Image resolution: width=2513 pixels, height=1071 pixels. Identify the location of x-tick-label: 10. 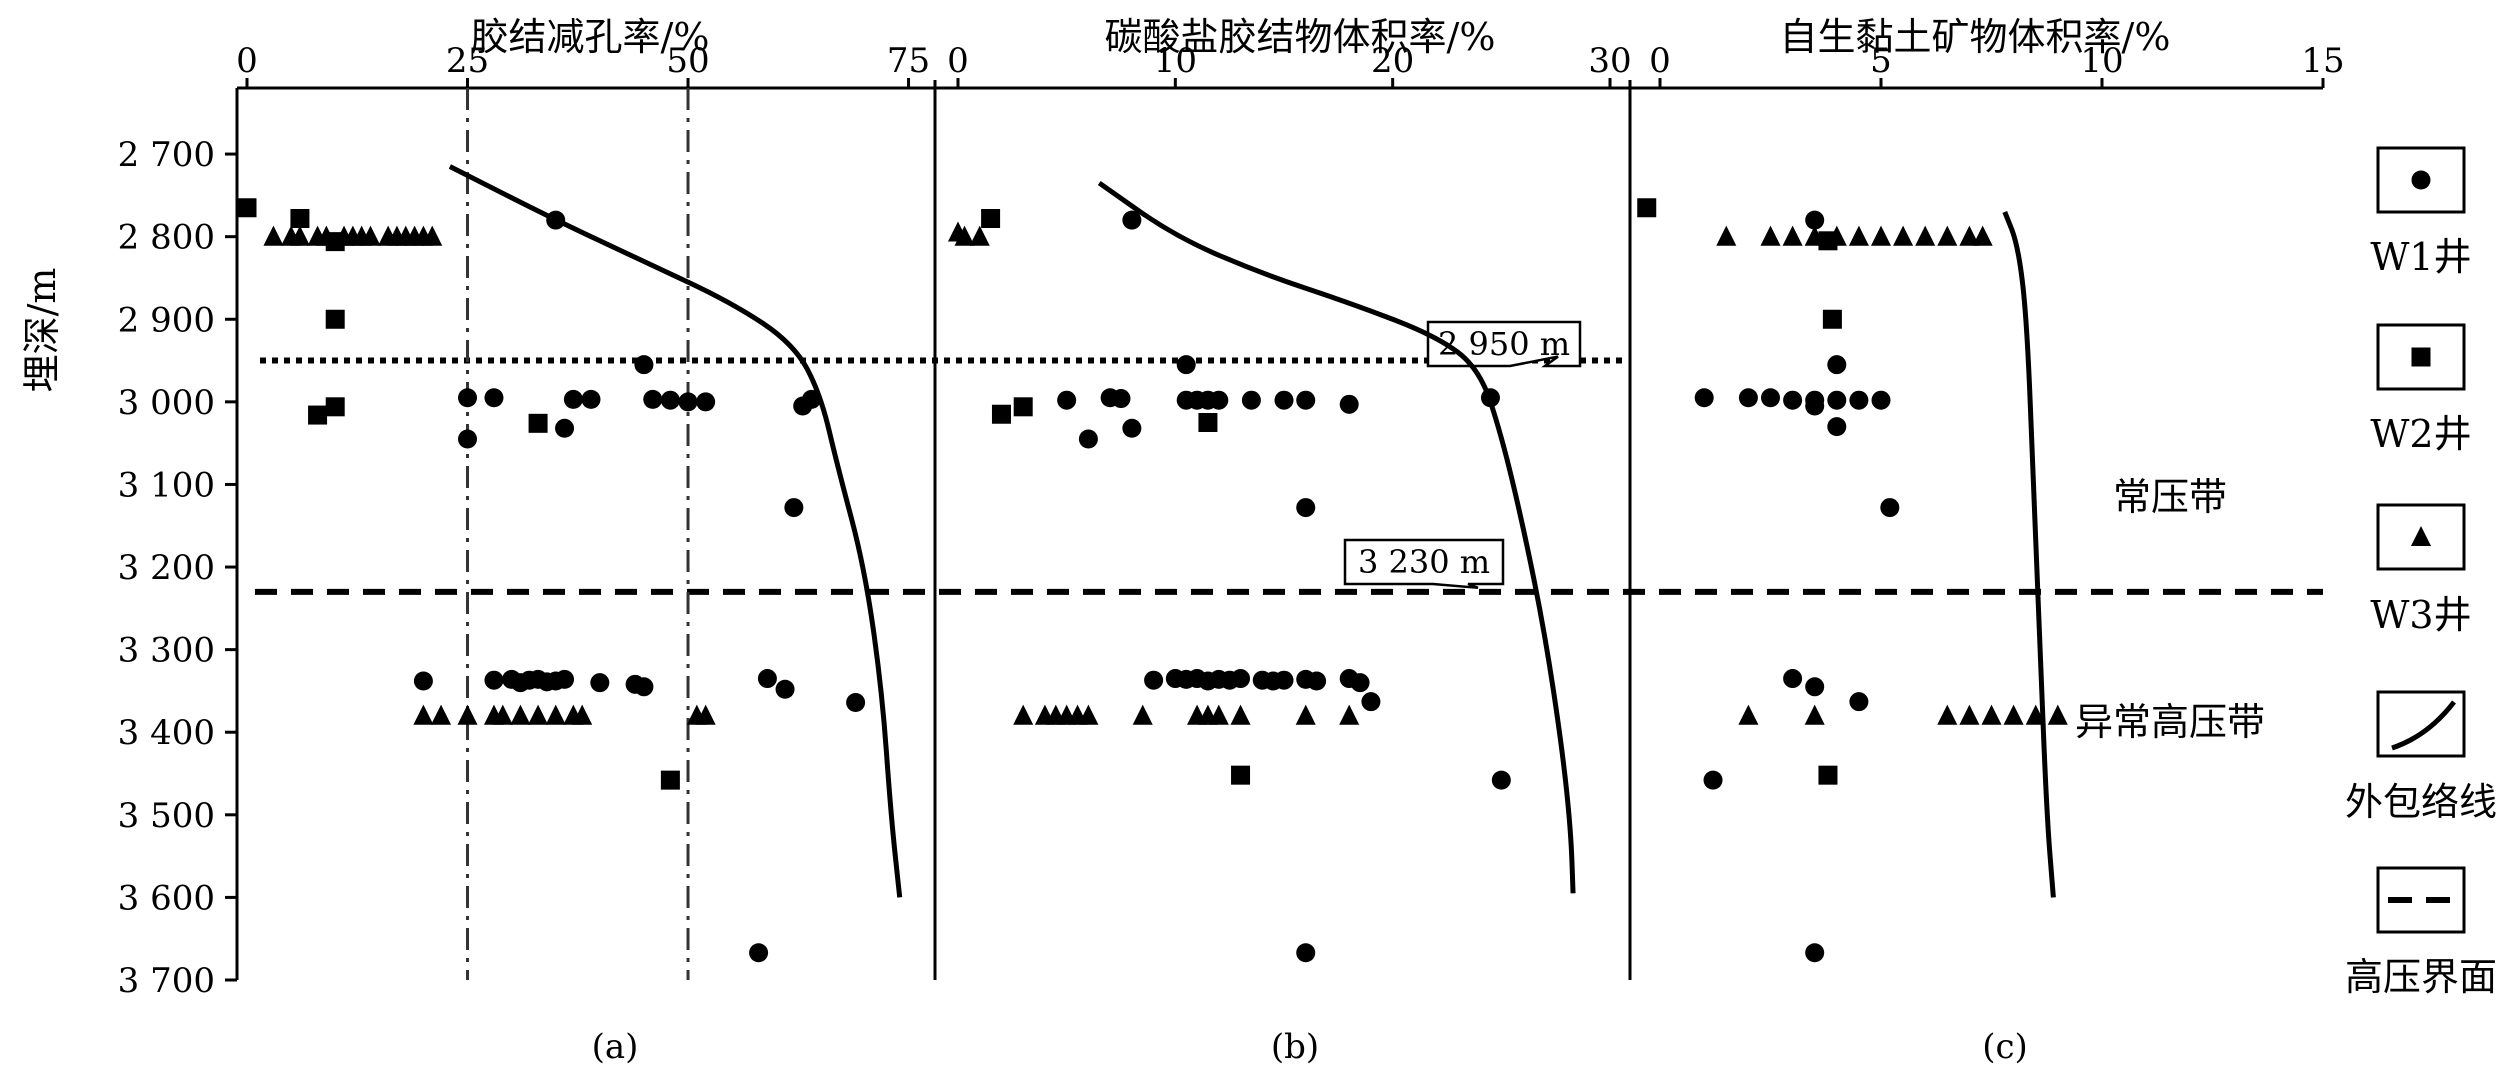
(1175, 61).